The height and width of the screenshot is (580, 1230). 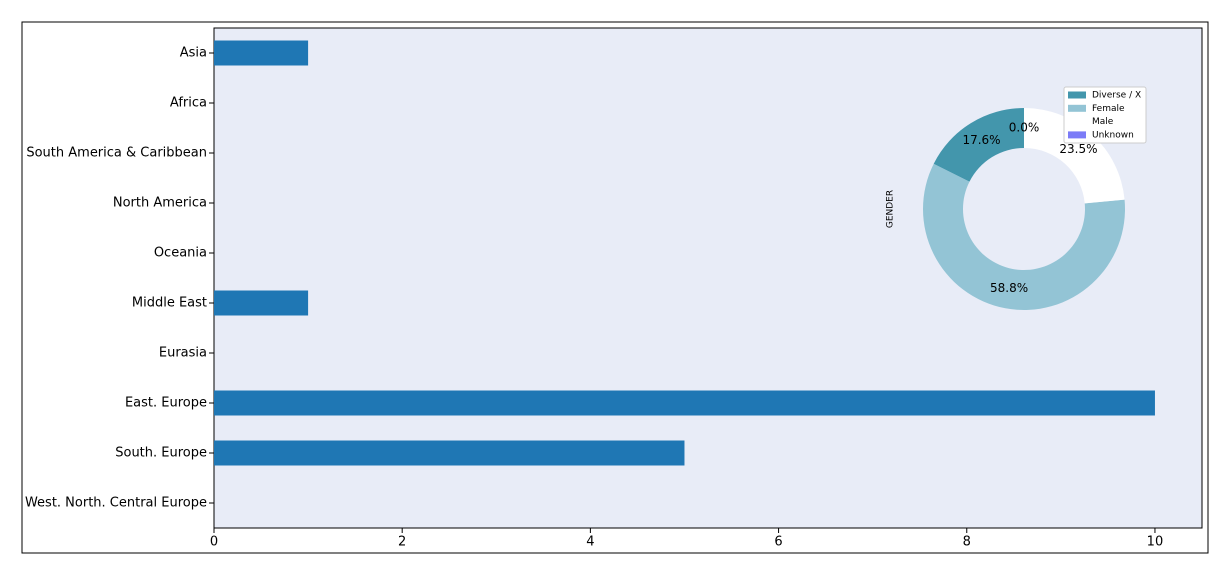 I want to click on x-tick-label: 10, so click(x=1155, y=542).